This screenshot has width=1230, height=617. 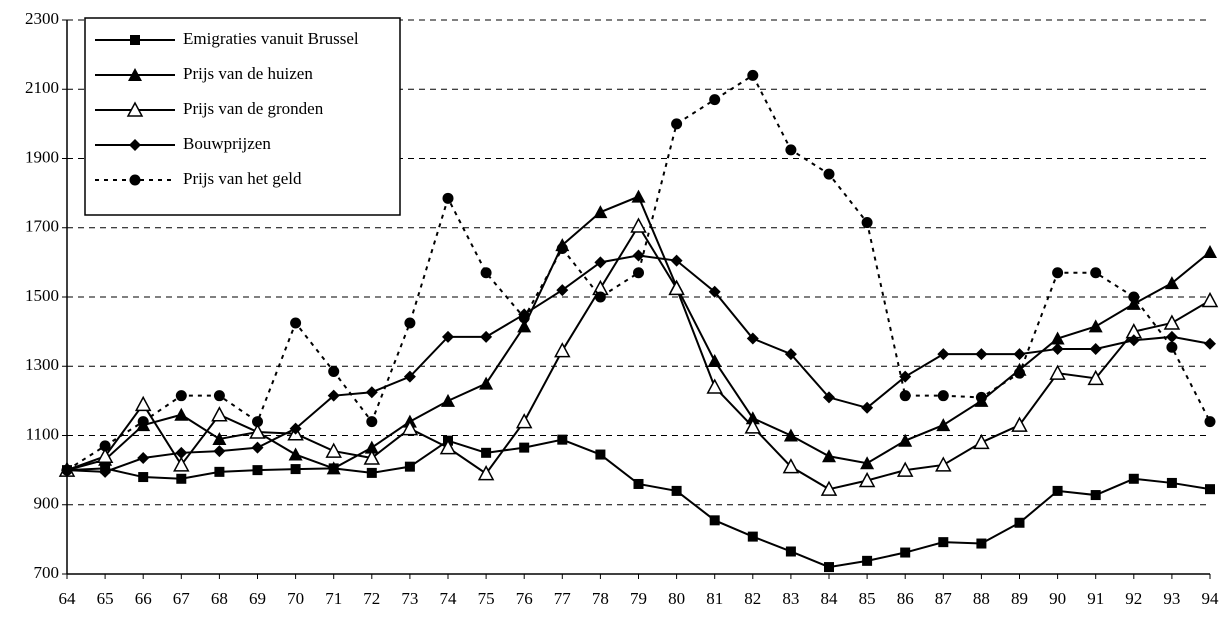 I want to click on x-tick-label: 69, so click(x=257, y=598).